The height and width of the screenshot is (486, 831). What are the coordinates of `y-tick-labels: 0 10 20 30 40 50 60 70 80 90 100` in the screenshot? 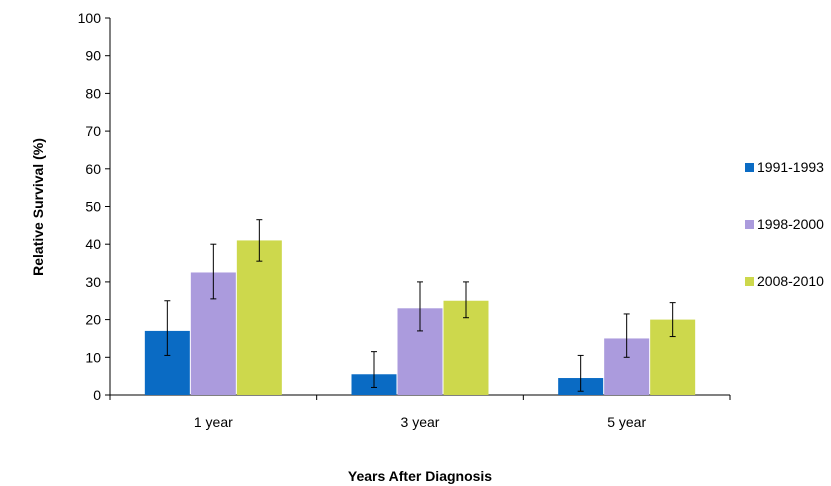 It's located at (90, 206).